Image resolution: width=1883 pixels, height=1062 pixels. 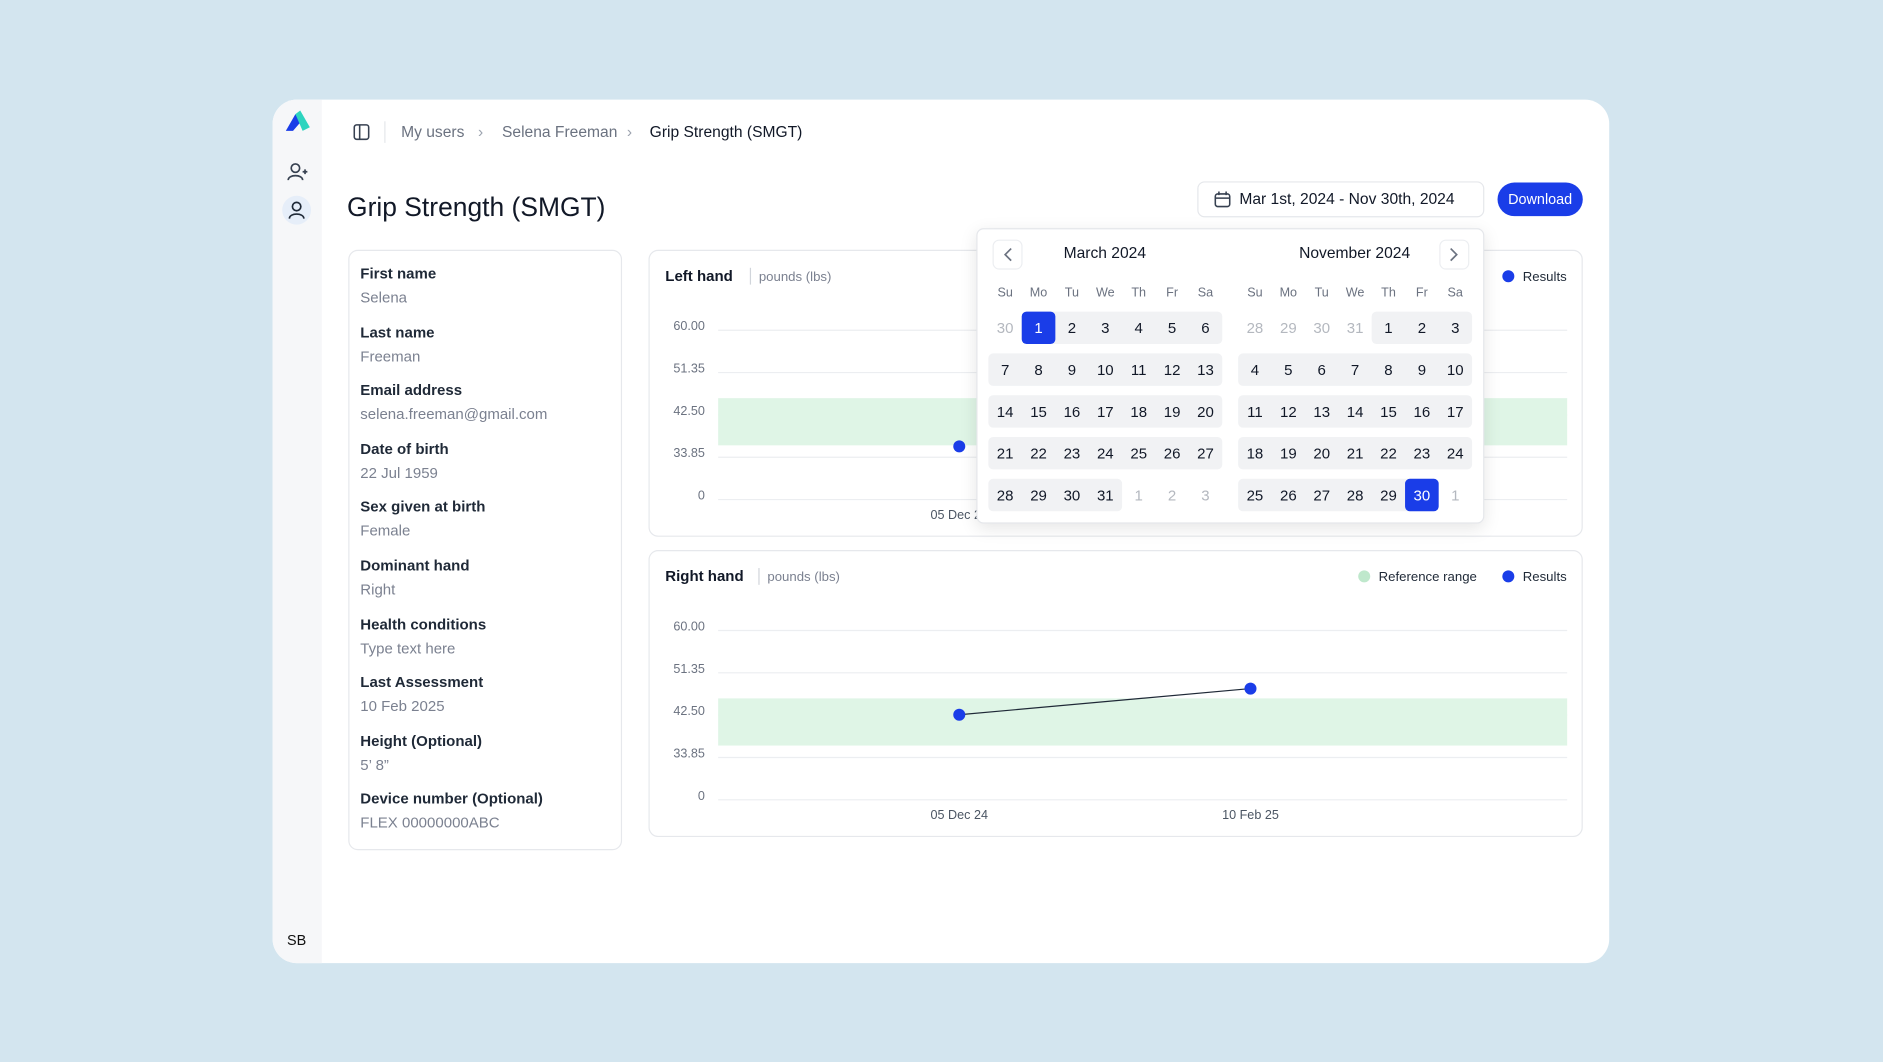 What do you see at coordinates (297, 172) in the screenshot?
I see `add-user-icon` at bounding box center [297, 172].